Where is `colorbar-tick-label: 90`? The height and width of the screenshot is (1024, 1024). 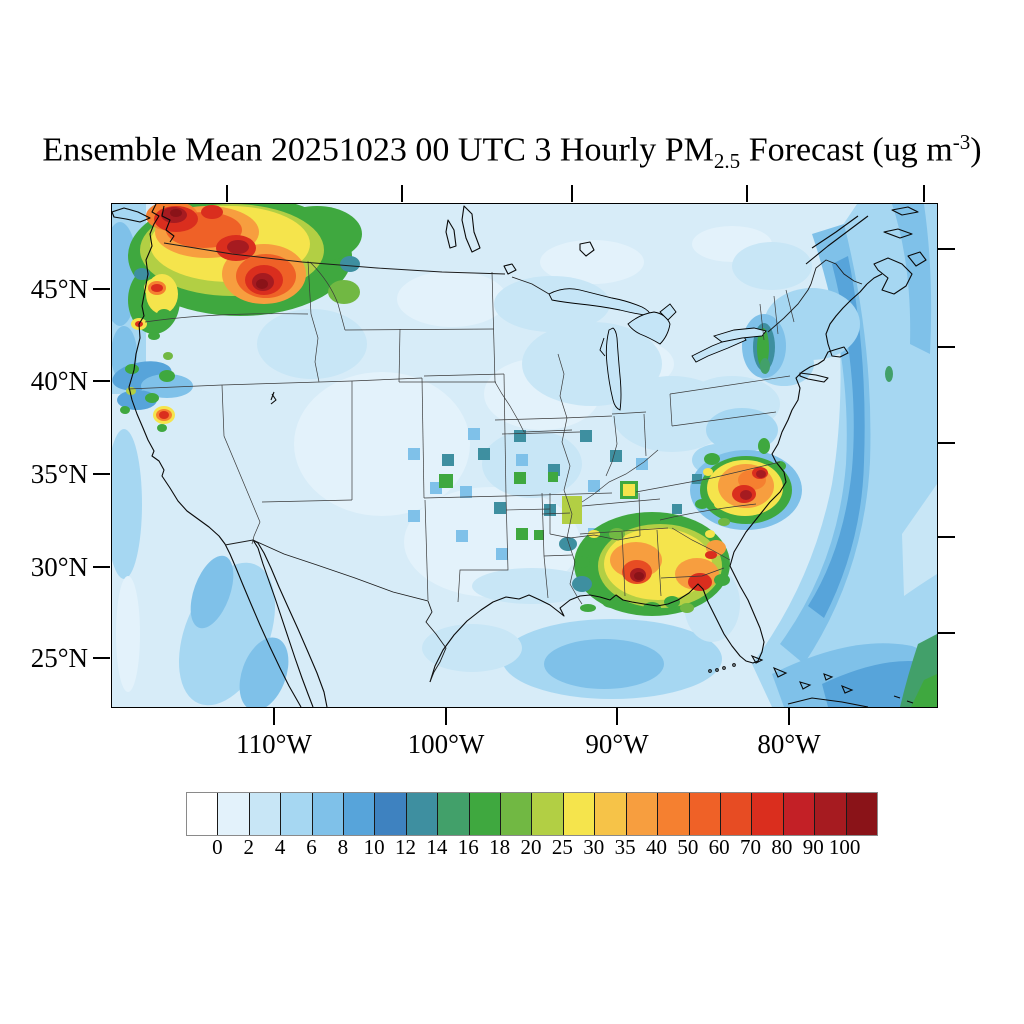 colorbar-tick-label: 90 is located at coordinates (813, 847).